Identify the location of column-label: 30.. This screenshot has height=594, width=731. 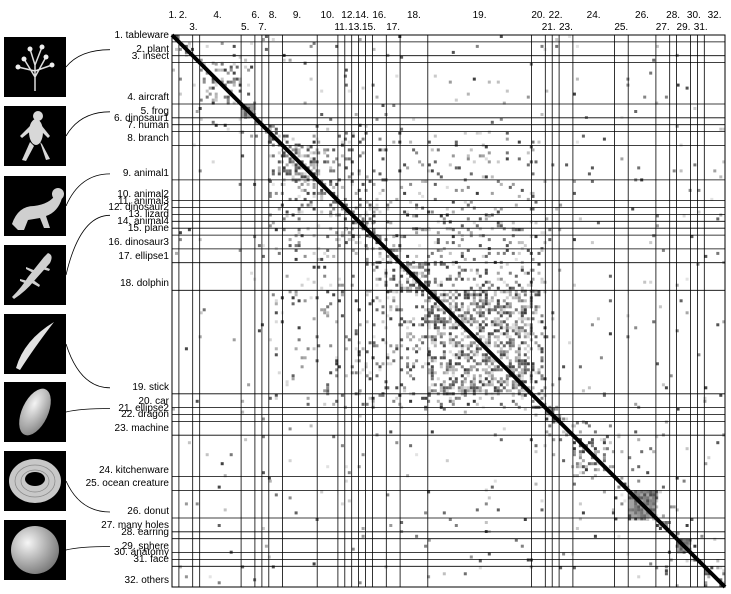
(693, 15).